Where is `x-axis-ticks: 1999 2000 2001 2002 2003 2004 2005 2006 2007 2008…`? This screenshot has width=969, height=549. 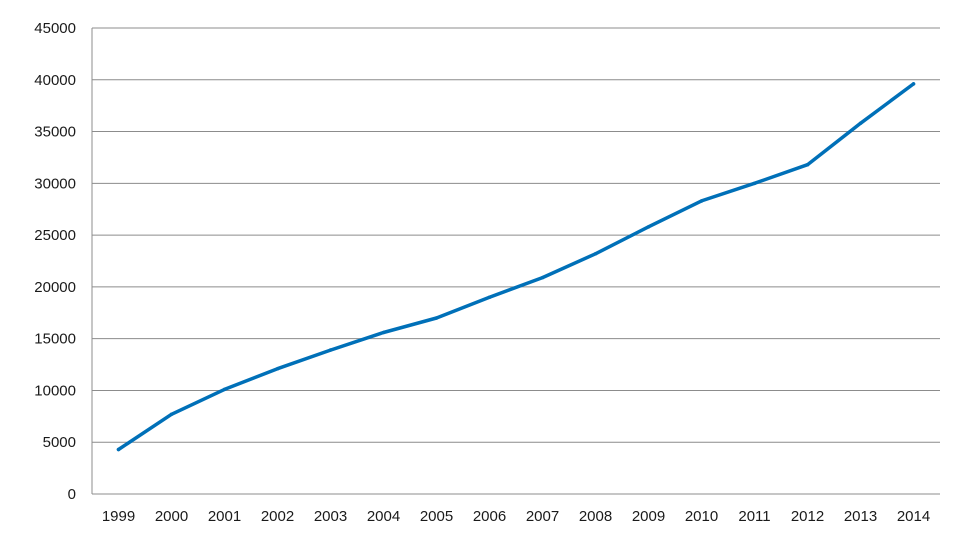 x-axis-ticks: 1999 2000 2001 2002 2003 2004 2005 2006 2007 2008… is located at coordinates (516, 516).